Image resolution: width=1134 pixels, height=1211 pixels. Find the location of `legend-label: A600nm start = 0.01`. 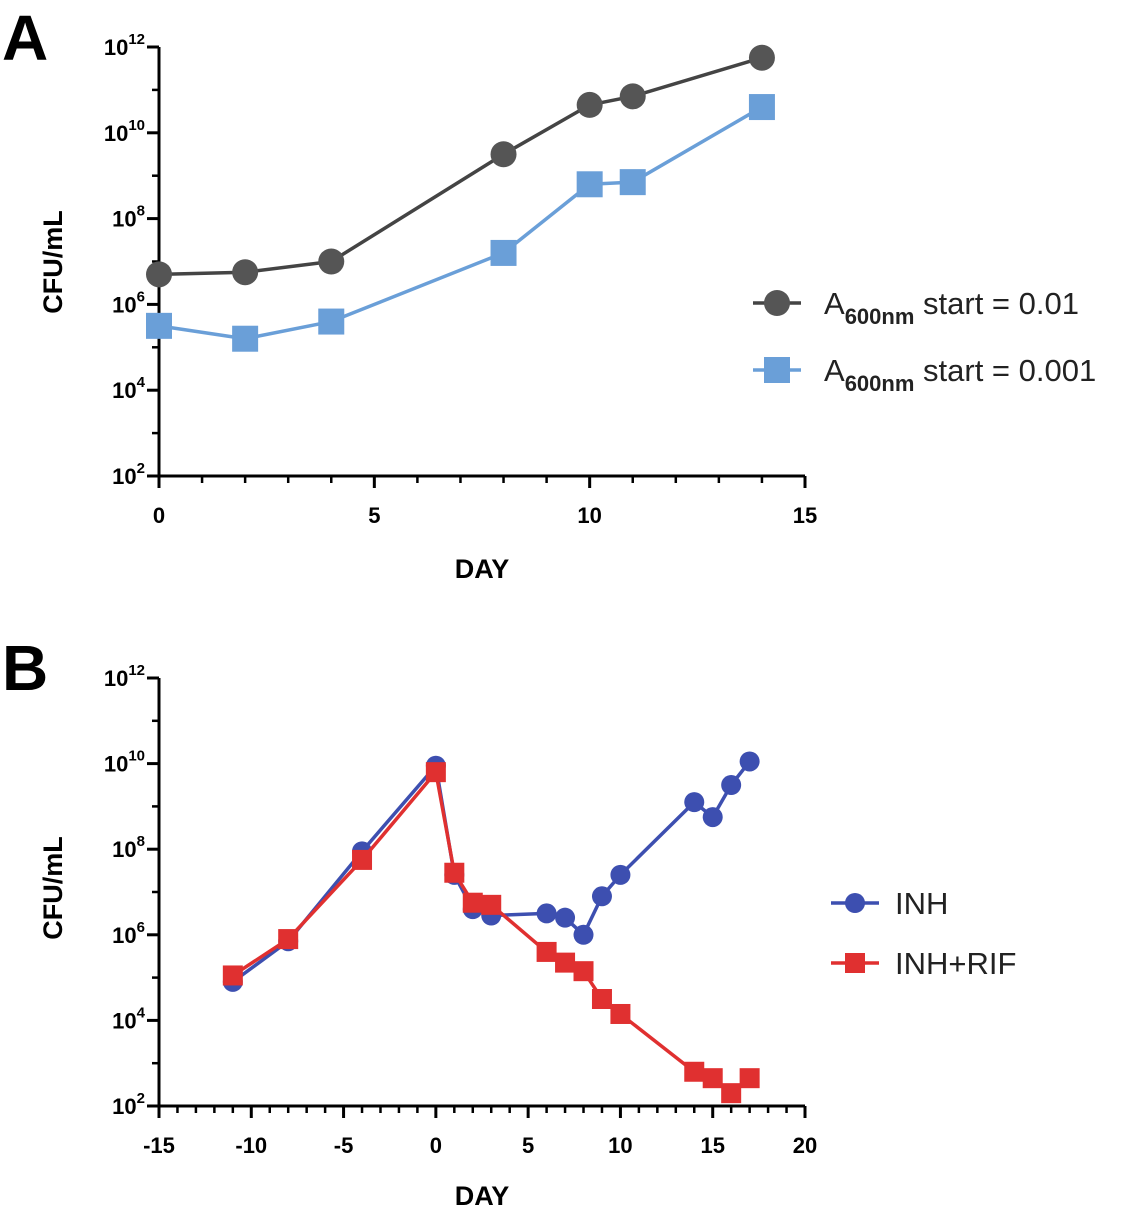

legend-label: A600nm start = 0.01 is located at coordinates (951, 307).